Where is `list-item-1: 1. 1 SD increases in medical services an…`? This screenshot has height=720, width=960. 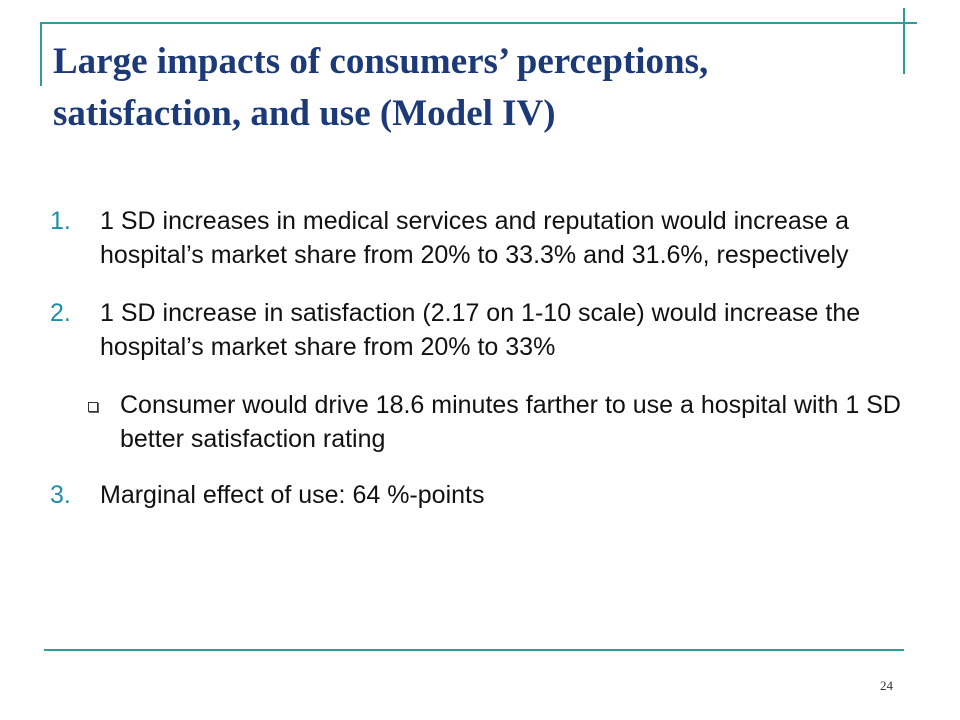
list-item-1: 1. 1 SD increases in medical services an… is located at coordinates (478, 238).